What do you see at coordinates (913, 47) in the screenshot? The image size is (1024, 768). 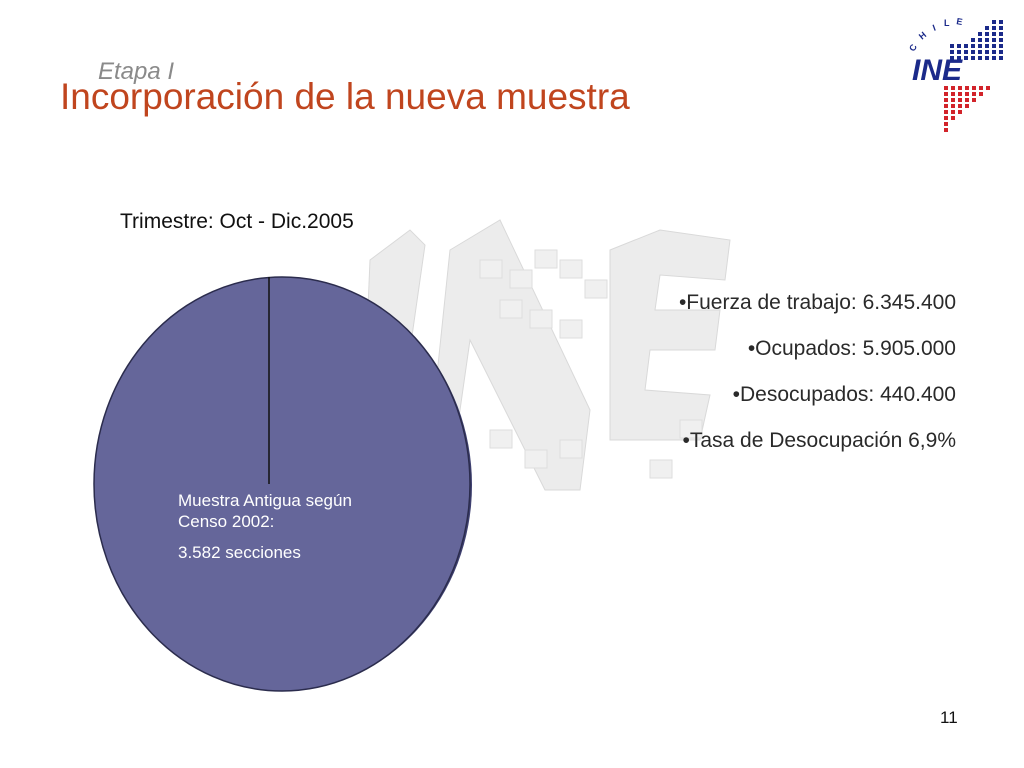 I see `svg-text: C` at bounding box center [913, 47].